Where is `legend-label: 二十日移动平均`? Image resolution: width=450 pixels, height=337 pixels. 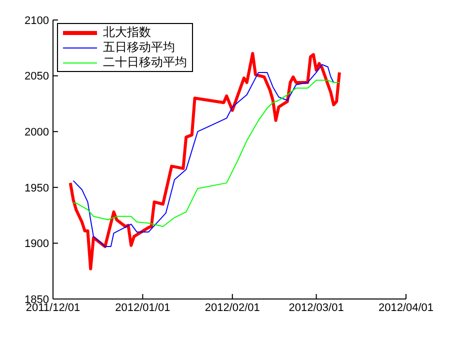 legend-label: 二十日移动平均 is located at coordinates (145, 62).